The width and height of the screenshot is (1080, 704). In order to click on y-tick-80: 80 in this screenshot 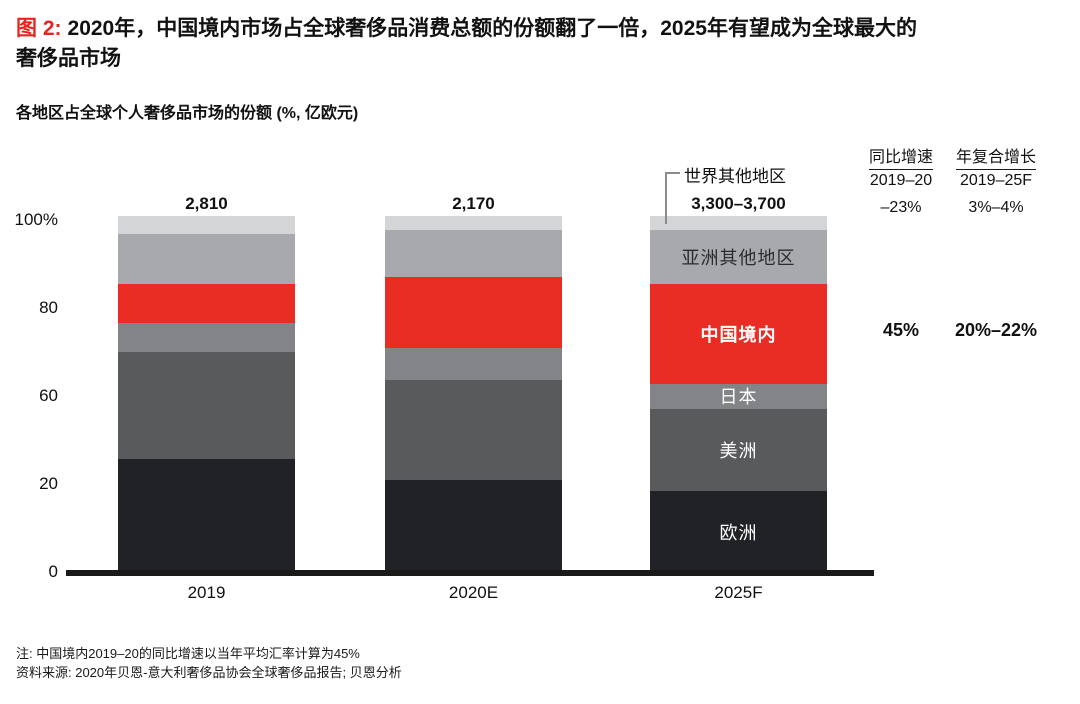, I will do `click(48, 307)`.